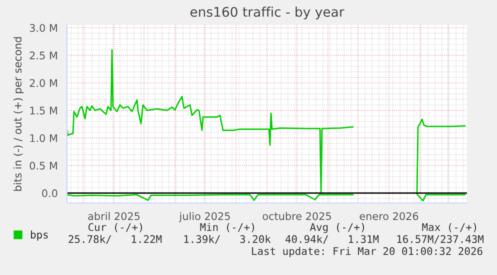  What do you see at coordinates (50, 193) in the screenshot?
I see `y-tick-label: 0.0` at bounding box center [50, 193].